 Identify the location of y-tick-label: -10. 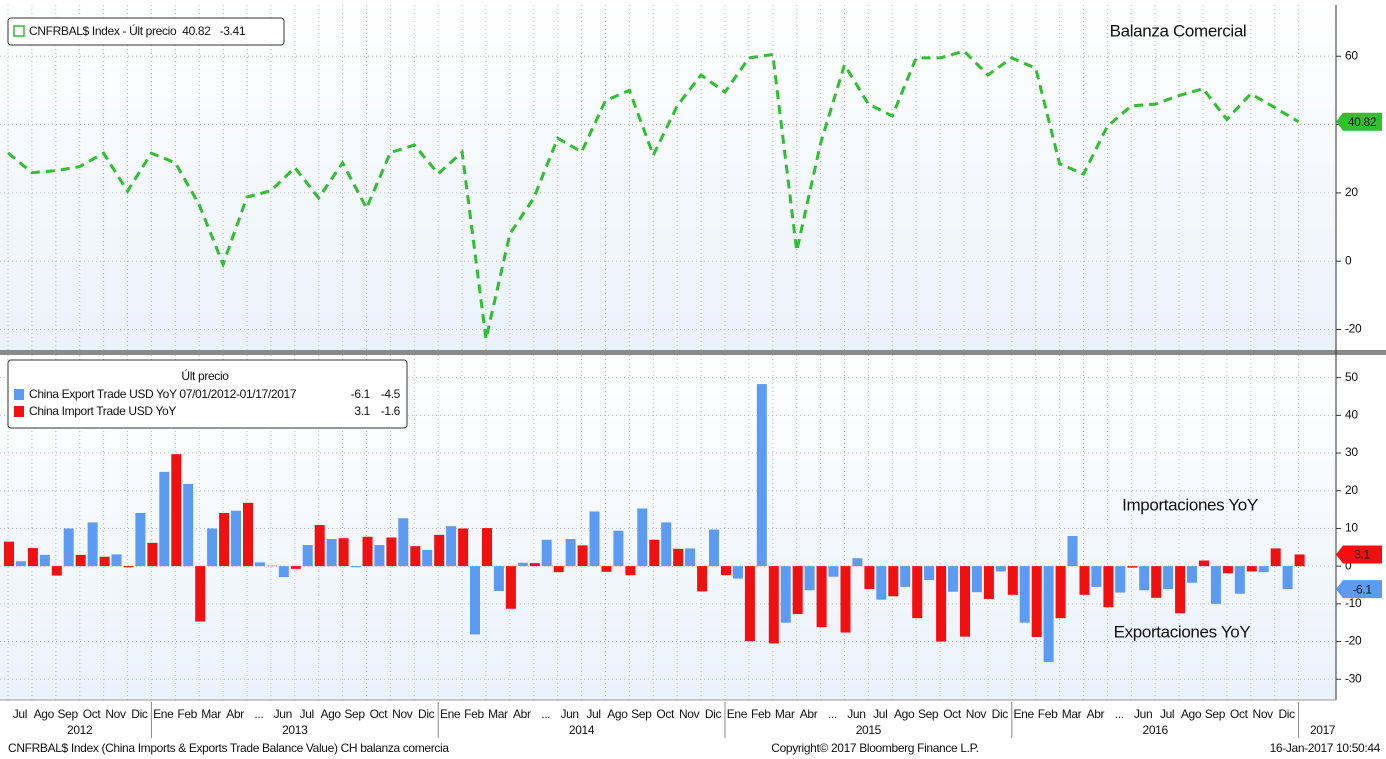
(1353, 603).